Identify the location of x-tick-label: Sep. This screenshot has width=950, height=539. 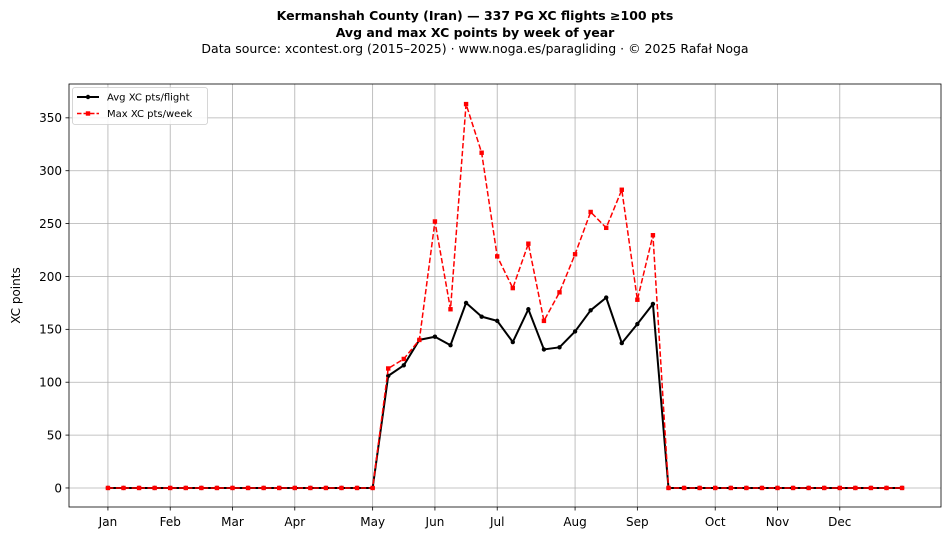
(637, 522).